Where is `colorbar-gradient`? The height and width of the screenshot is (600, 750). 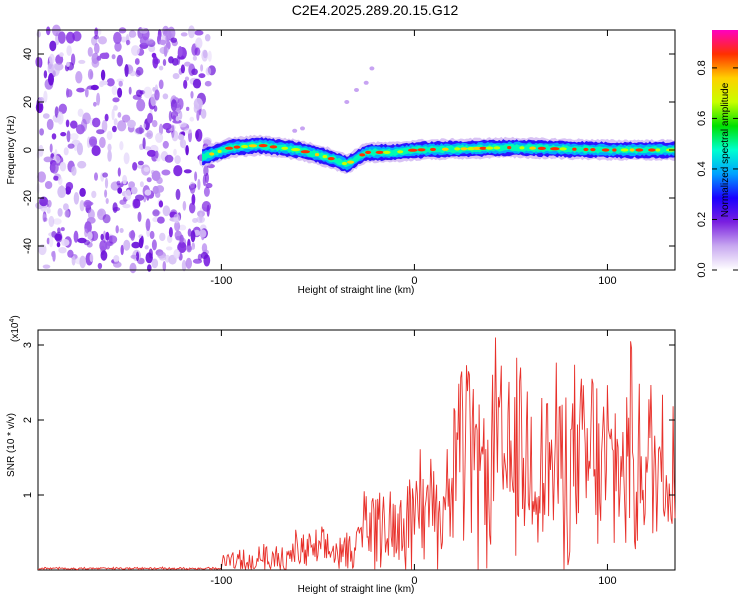 colorbar-gradient is located at coordinates (725, 150).